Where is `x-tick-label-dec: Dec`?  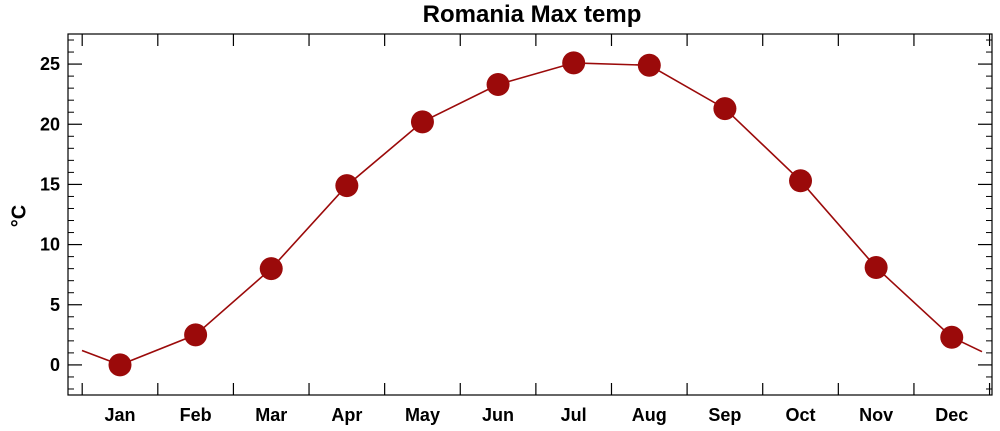 x-tick-label-dec: Dec is located at coordinates (951, 415).